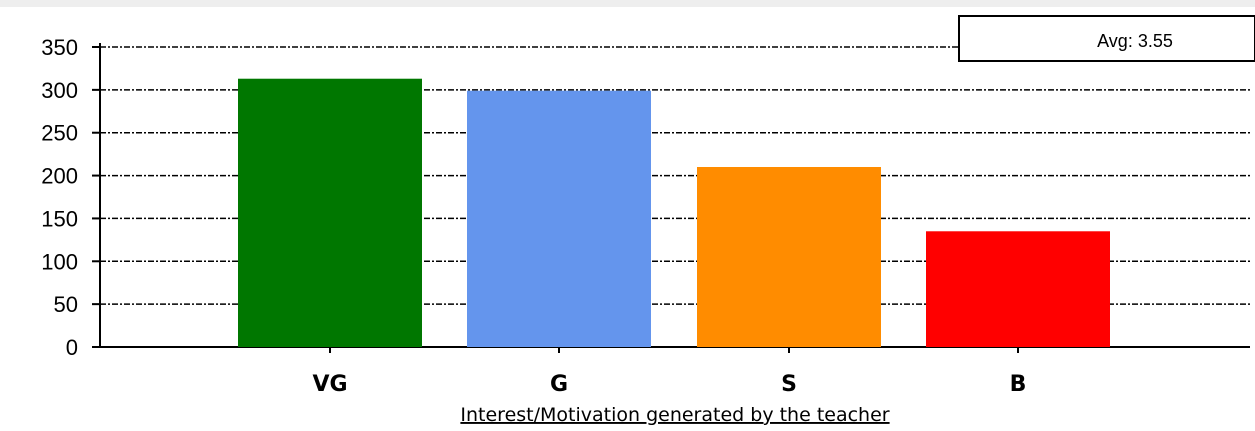 The width and height of the screenshot is (1255, 431). What do you see at coordinates (59, 176) in the screenshot?
I see `y-tick-label: 200` at bounding box center [59, 176].